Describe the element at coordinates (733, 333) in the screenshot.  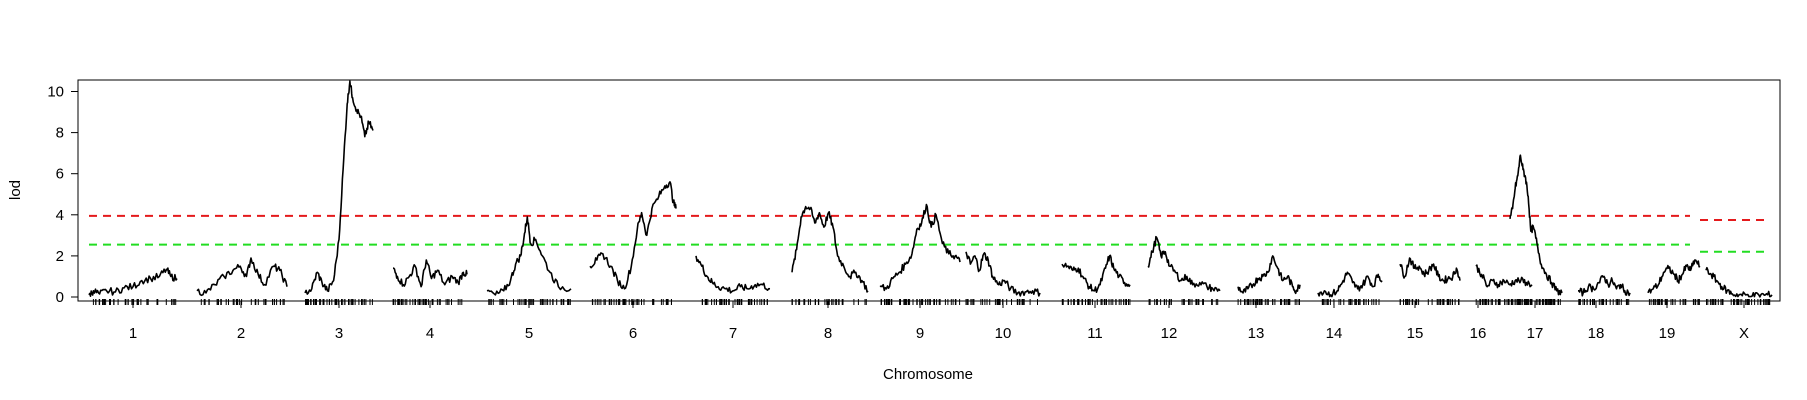
I see `x-tick-label: 7` at that location.